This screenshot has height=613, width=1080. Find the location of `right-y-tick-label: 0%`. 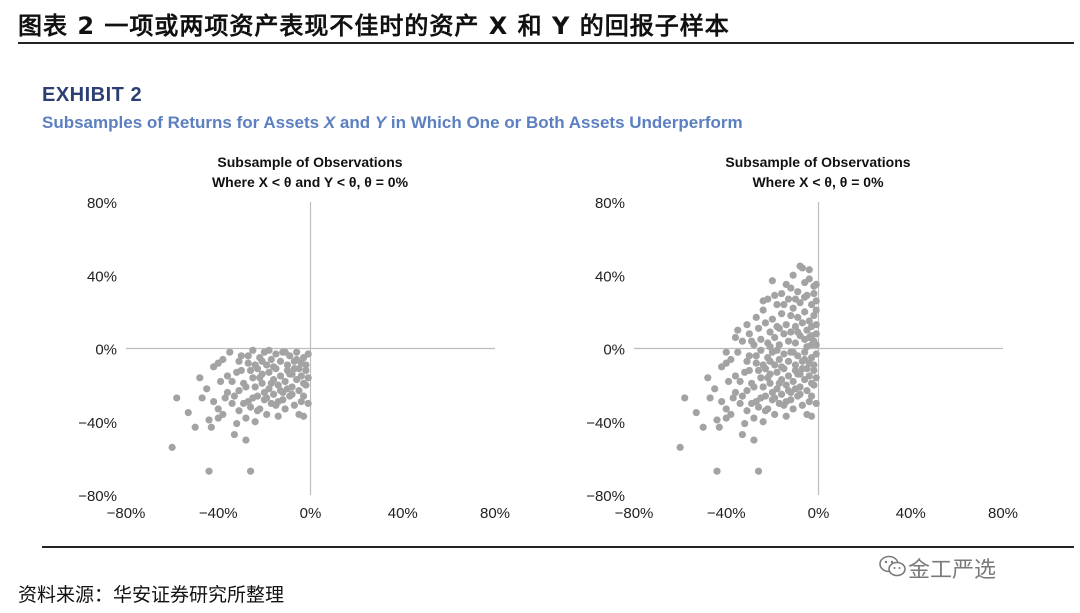

right-y-tick-label: 0% is located at coordinates (614, 350).